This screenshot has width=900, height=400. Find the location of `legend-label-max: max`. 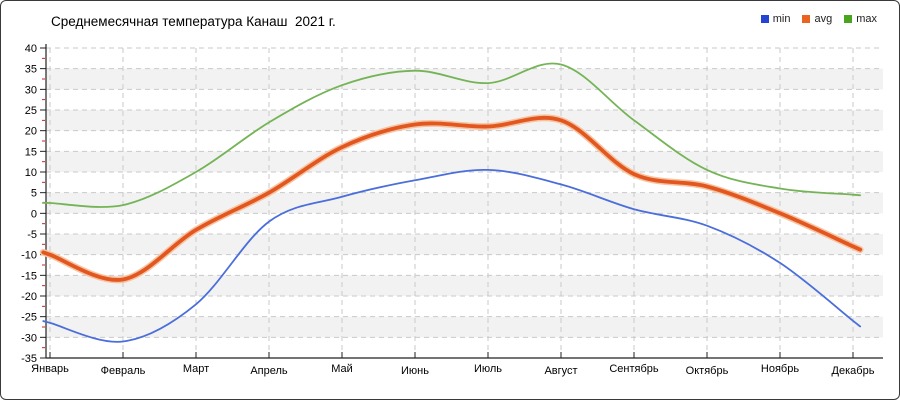

legend-label-max: max is located at coordinates (866, 19).